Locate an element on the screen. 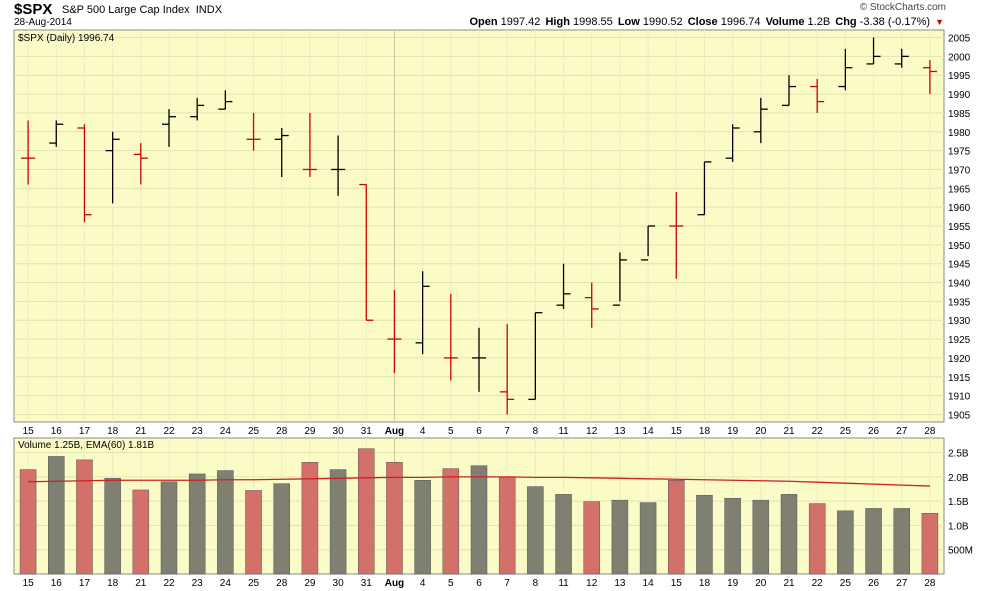  price-tick-label: 1955 is located at coordinates (959, 227).